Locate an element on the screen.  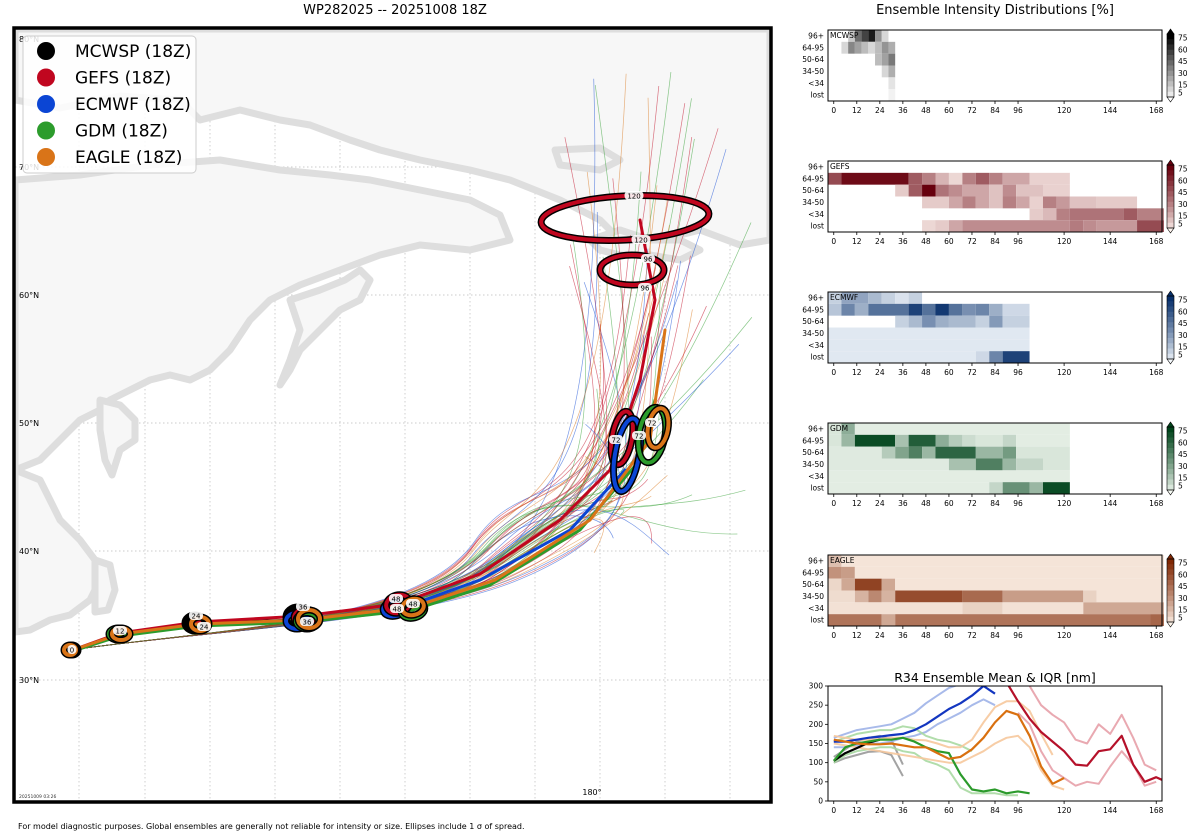
panel-name: ECMWF is located at coordinates (844, 297).